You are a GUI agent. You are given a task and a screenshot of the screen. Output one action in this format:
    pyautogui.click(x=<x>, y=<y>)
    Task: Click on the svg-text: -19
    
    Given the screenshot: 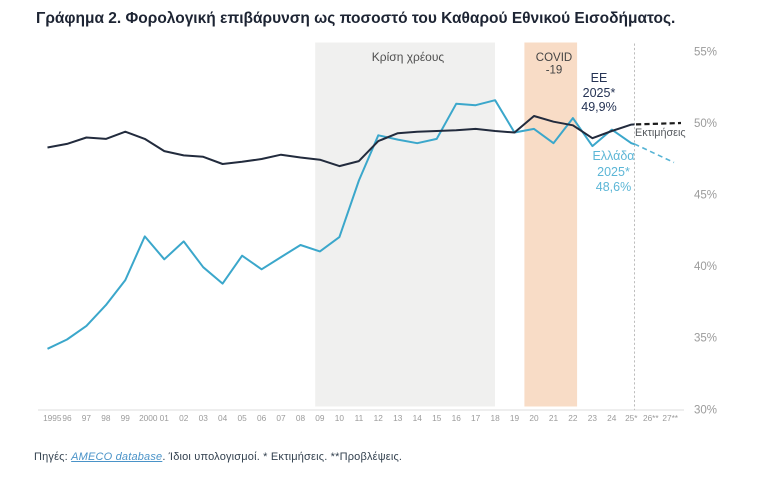 What is the action you would take?
    pyautogui.click(x=554, y=71)
    